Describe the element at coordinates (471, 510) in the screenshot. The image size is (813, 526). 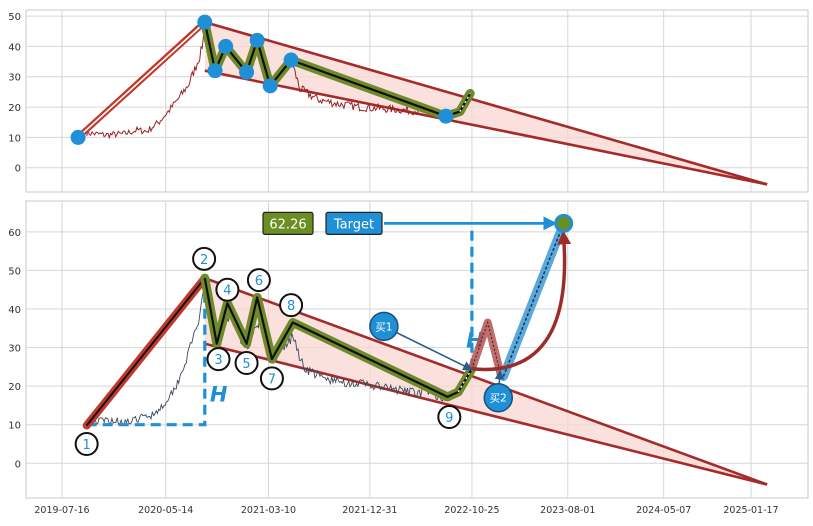
I see `bottom-xtick-label: 2022-10-25` at that location.